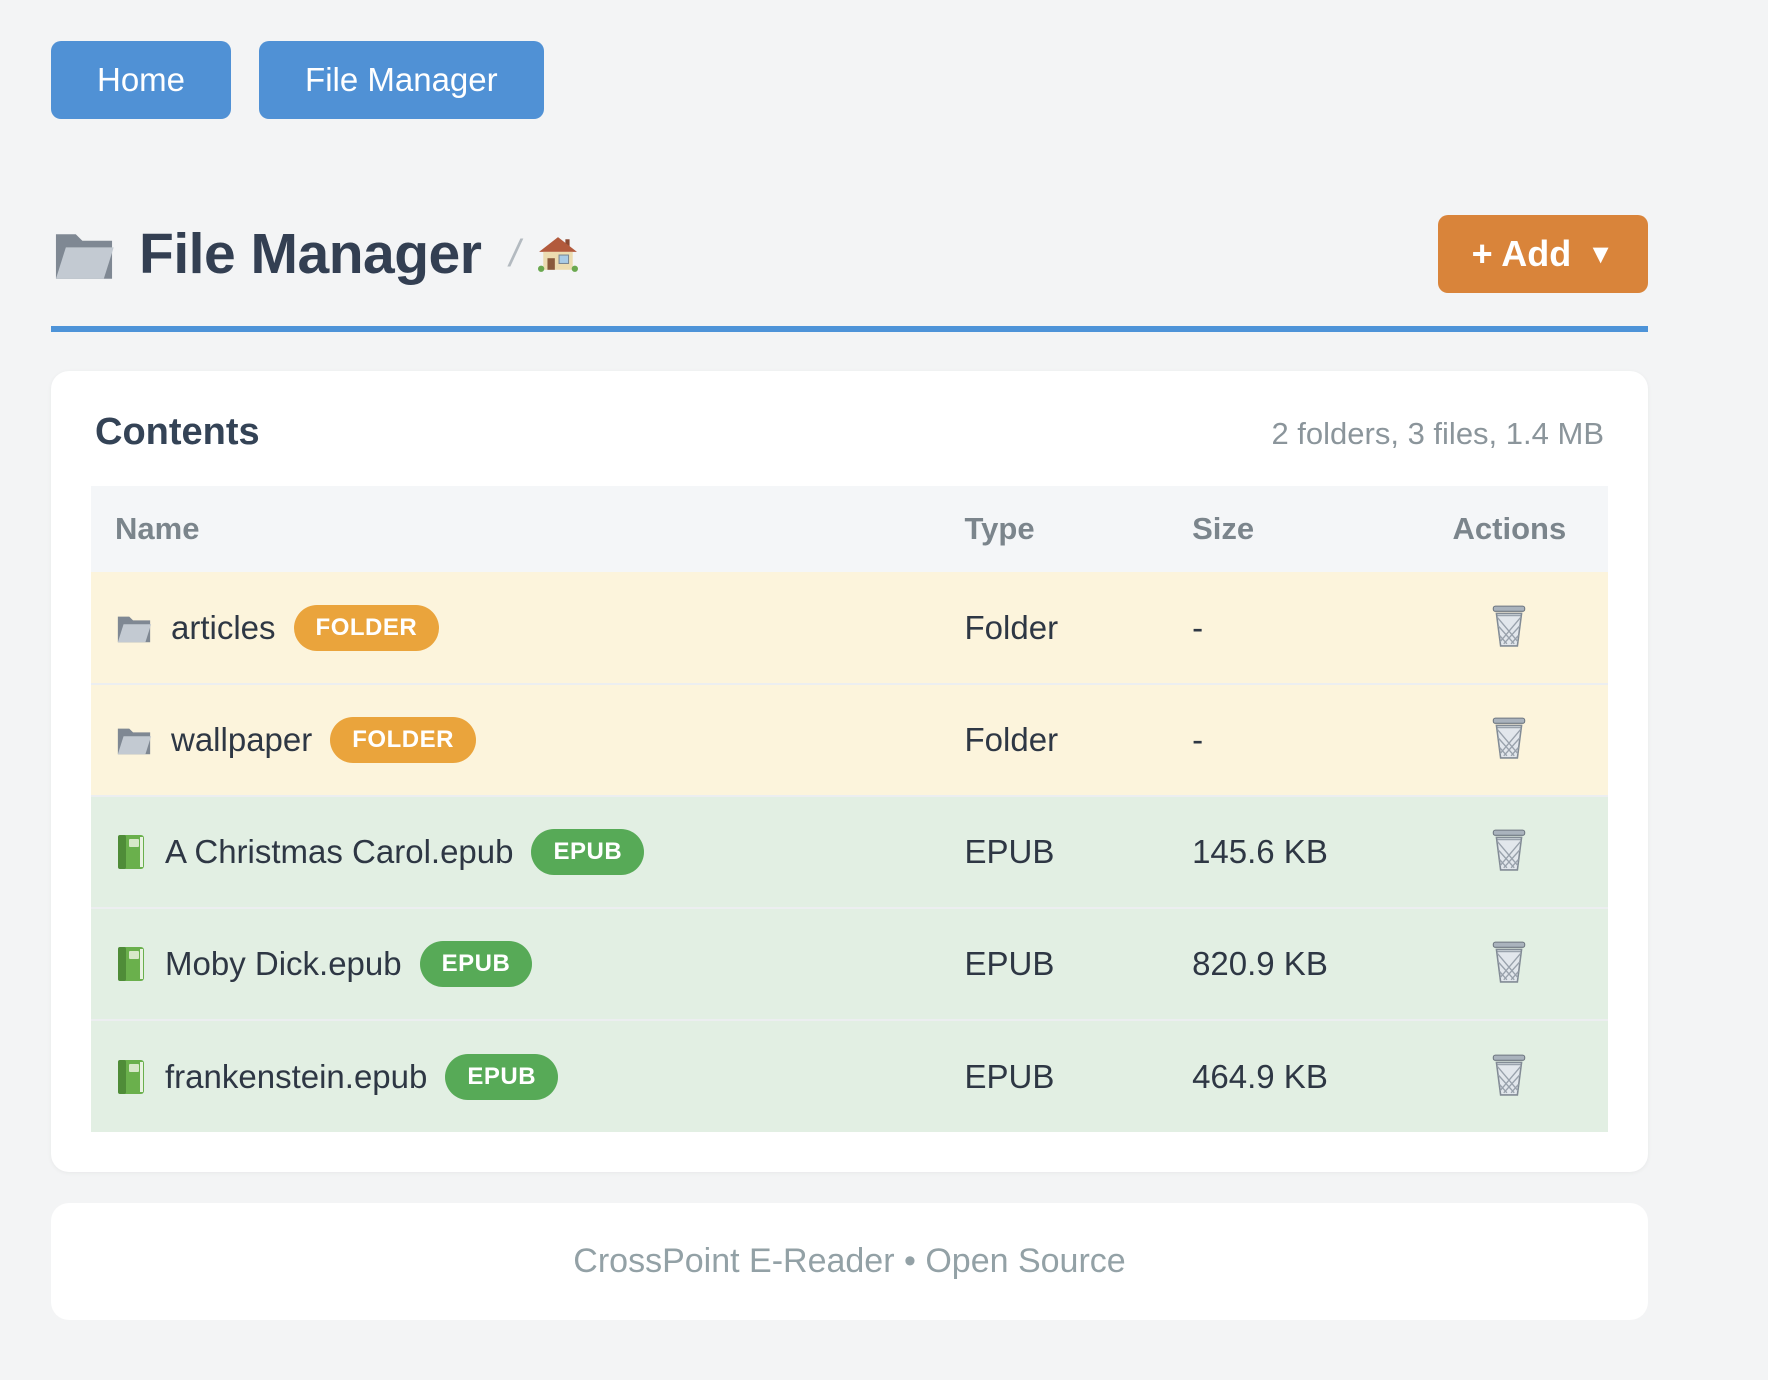 Image resolution: width=1768 pixels, height=1380 pixels. I want to click on table-row: articles FOLDER Folder -, so click(849, 628).